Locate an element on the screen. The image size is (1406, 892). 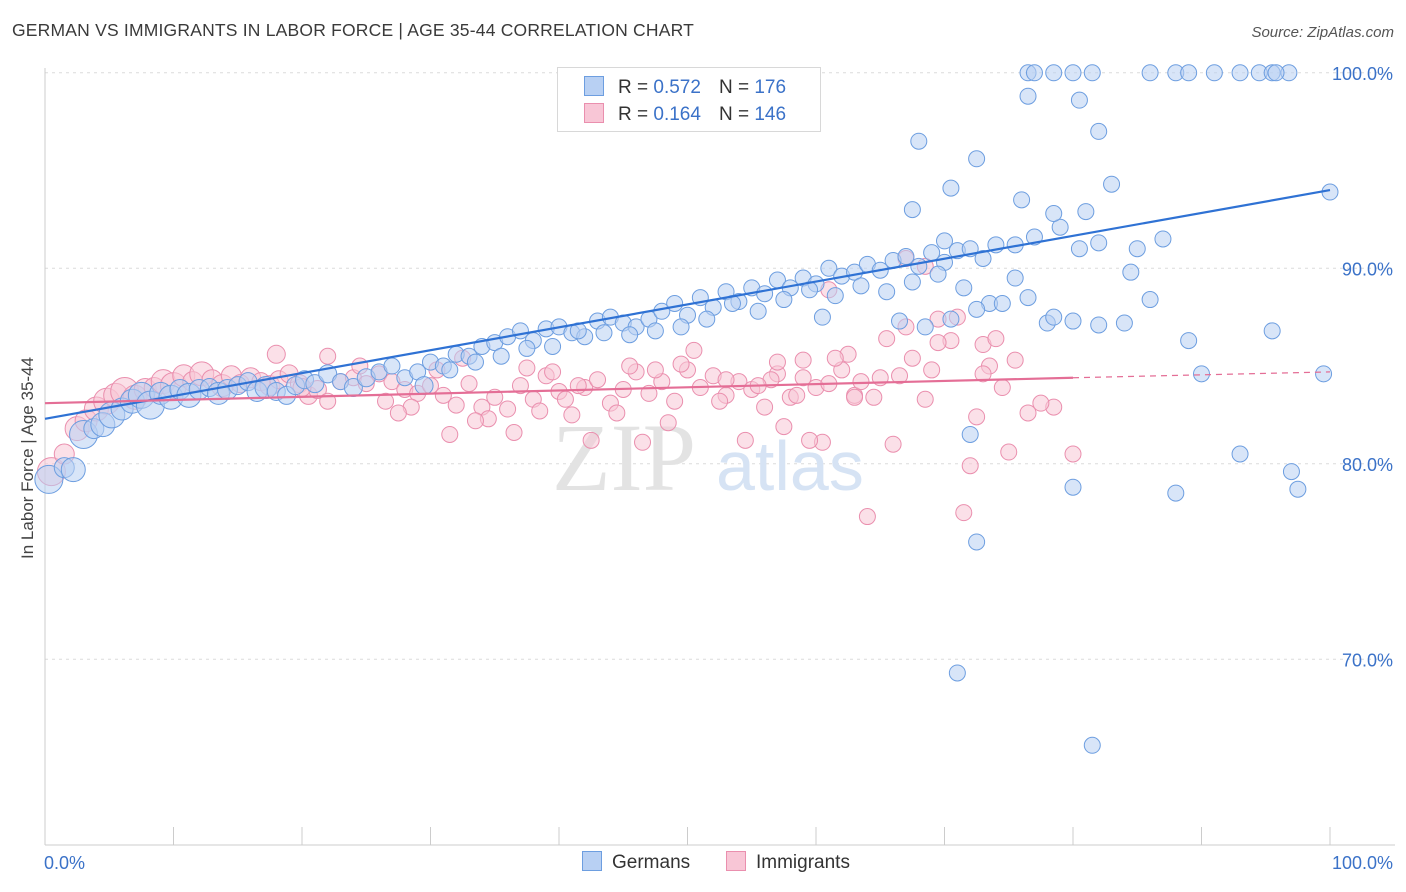
legend-n-value: 176 is located at coordinates (770, 87).